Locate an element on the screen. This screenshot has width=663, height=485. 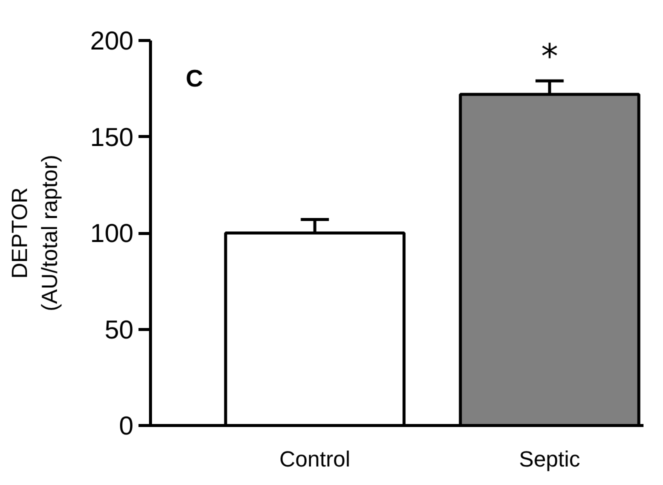
y-tick-label: 200 is located at coordinates (112, 41).